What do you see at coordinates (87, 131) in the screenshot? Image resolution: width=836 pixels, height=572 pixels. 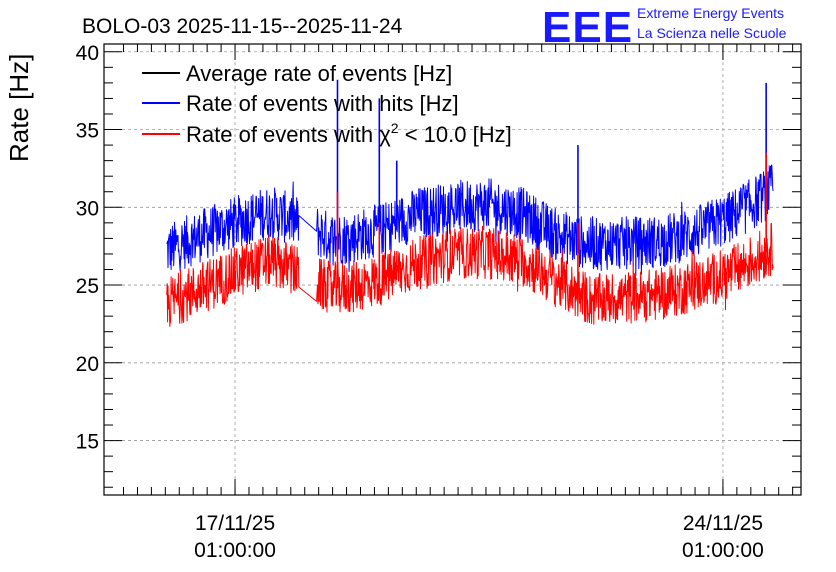 I see `y-tick-label: 35` at bounding box center [87, 131].